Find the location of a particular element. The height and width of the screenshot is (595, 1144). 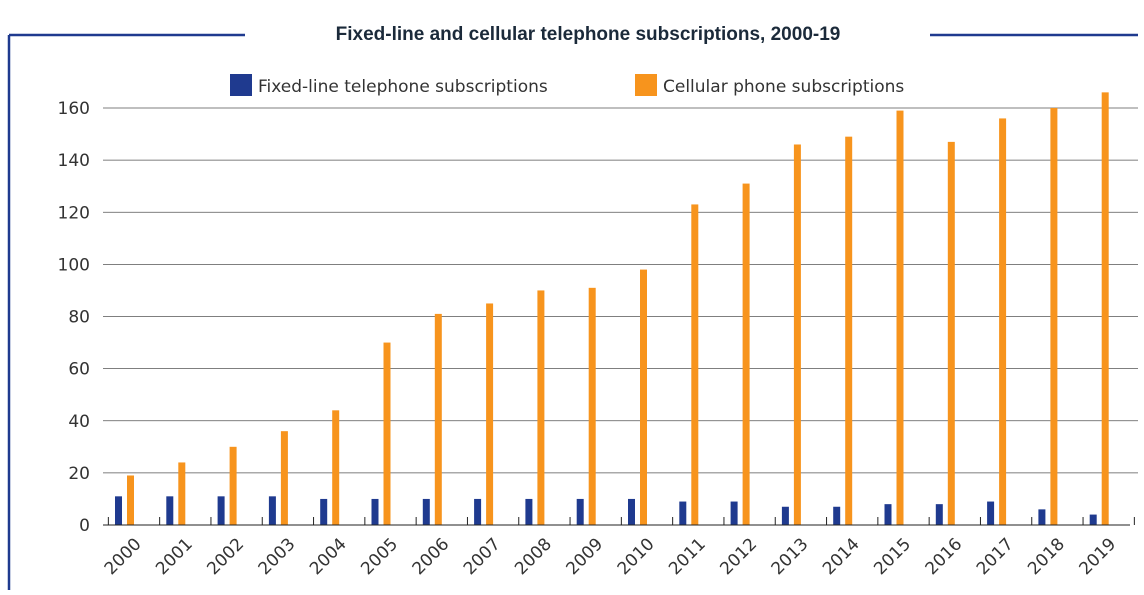

y-tick-label: 100 is located at coordinates (74, 265).